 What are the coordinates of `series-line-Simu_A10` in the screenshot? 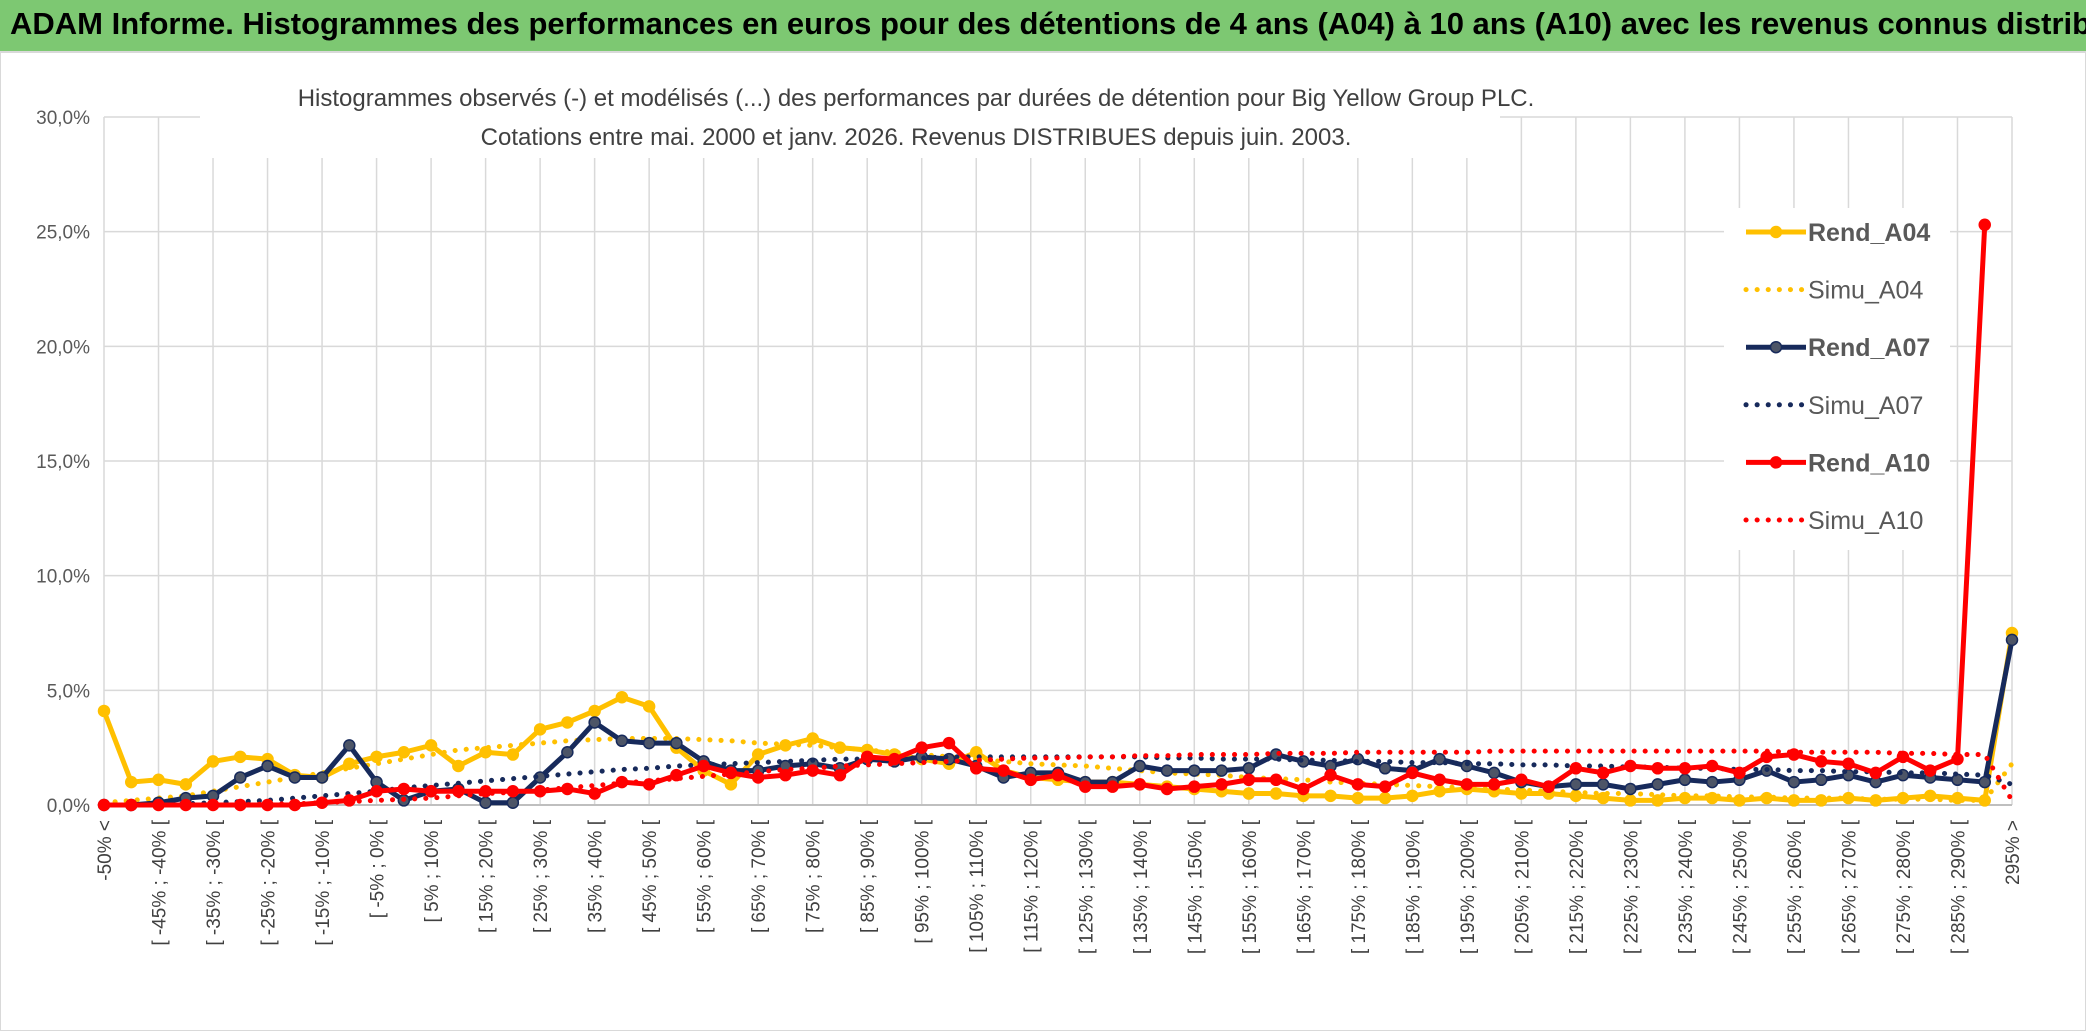 It's located at (1058, 778).